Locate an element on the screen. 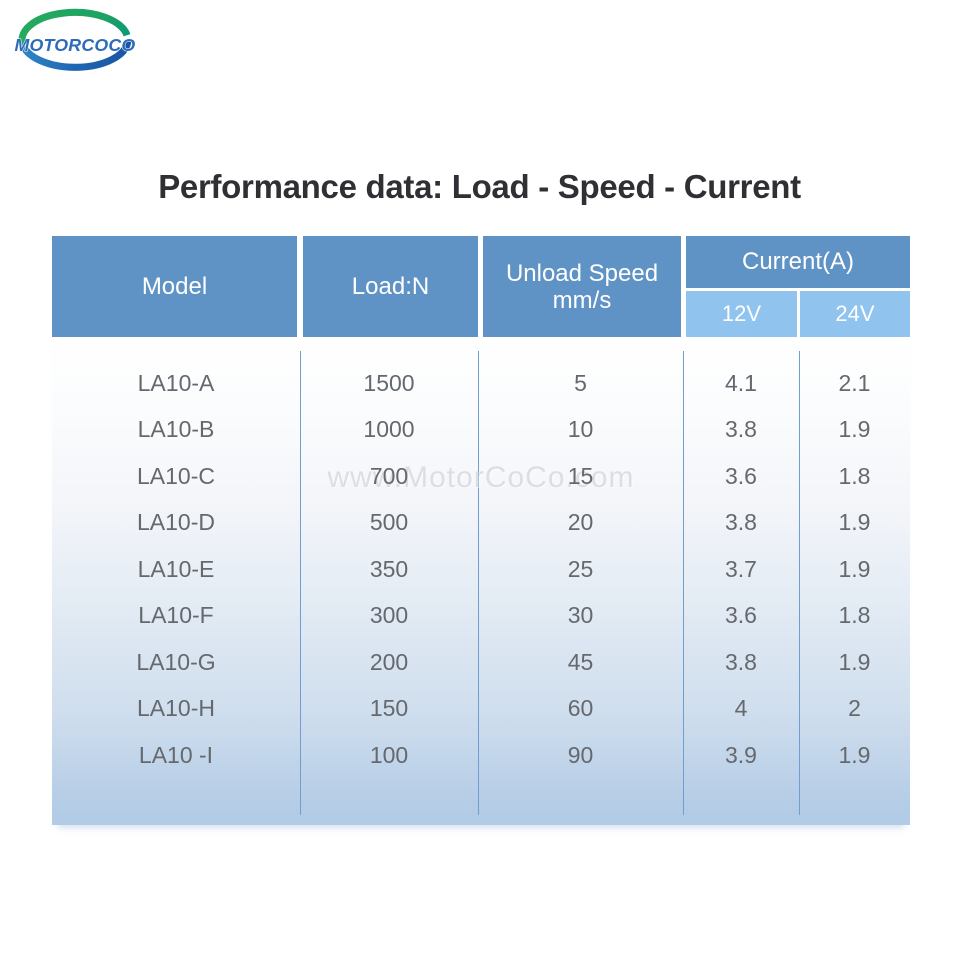  table-row: LA10-F 300 30 3.6 1.8 is located at coordinates (481, 616).